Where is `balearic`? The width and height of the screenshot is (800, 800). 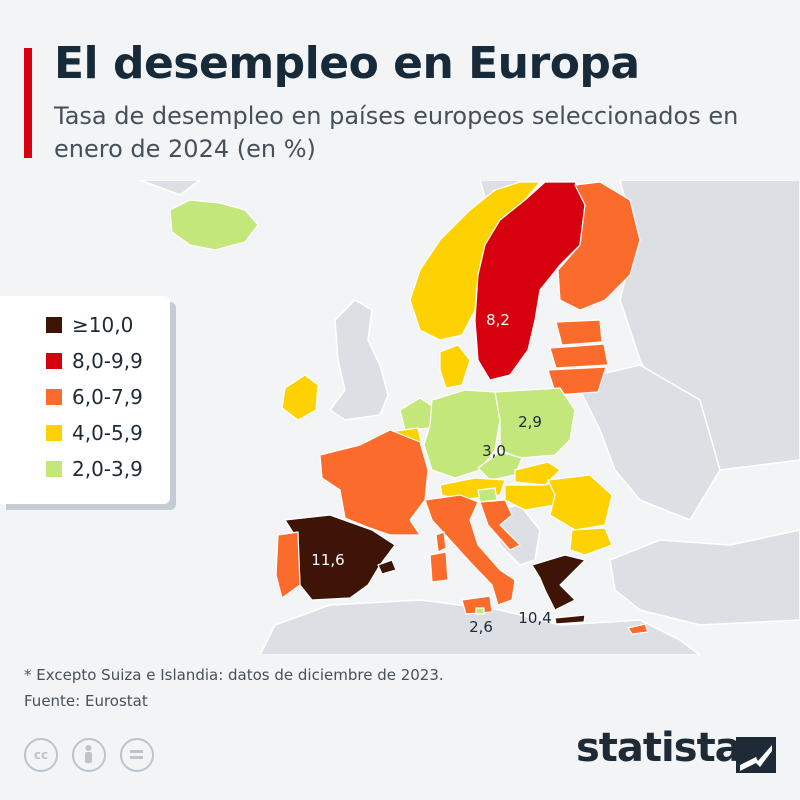
balearic is located at coordinates (387, 567).